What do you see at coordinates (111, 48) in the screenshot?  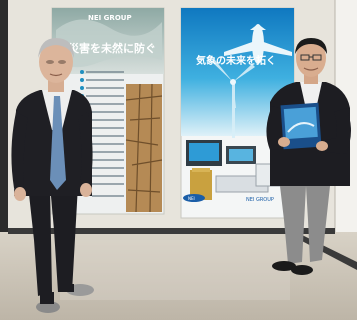 I see `left-poster-headline: 災害を未然に防ぐ` at bounding box center [111, 48].